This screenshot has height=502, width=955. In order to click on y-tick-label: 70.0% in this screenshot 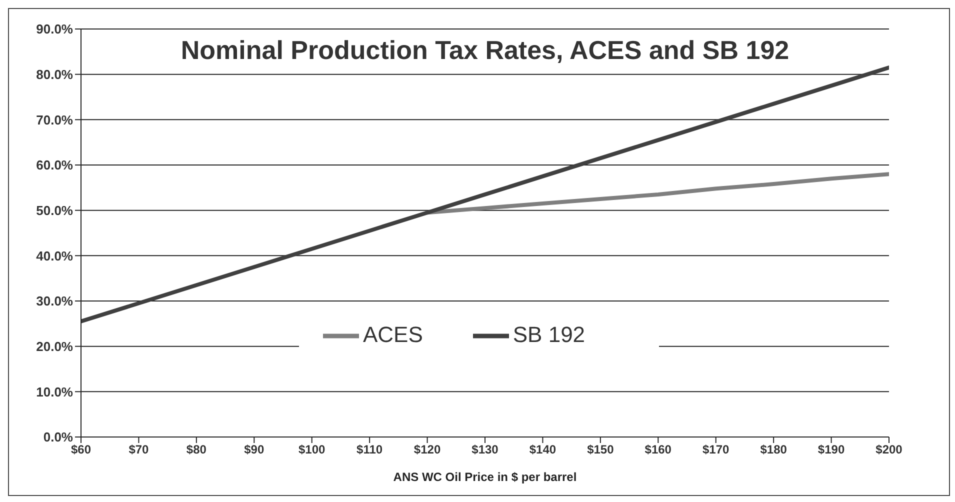, I will do `click(55, 120)`.